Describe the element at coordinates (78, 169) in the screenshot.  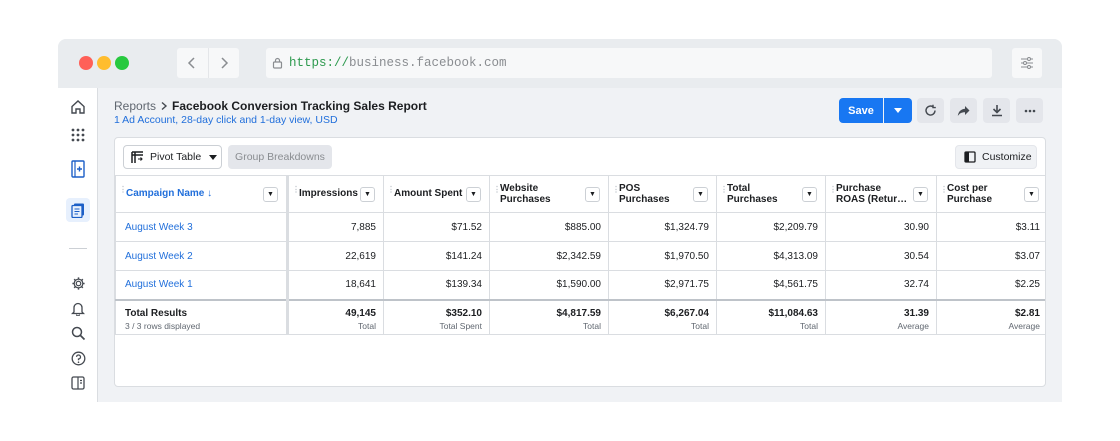
I see `catalog-icon` at that location.